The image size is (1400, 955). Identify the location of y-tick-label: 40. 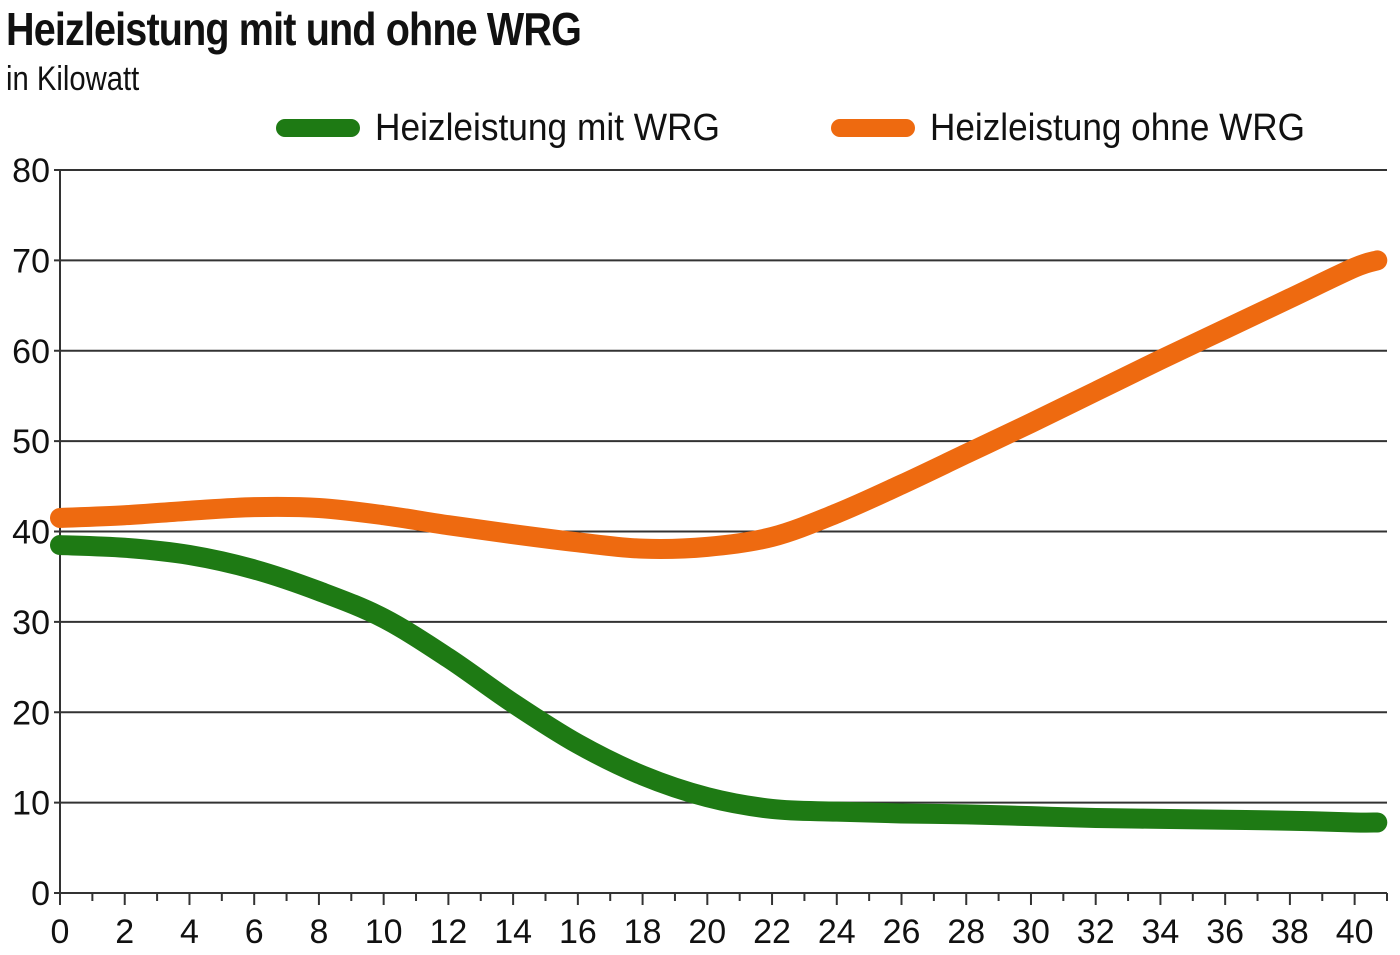
(31, 533).